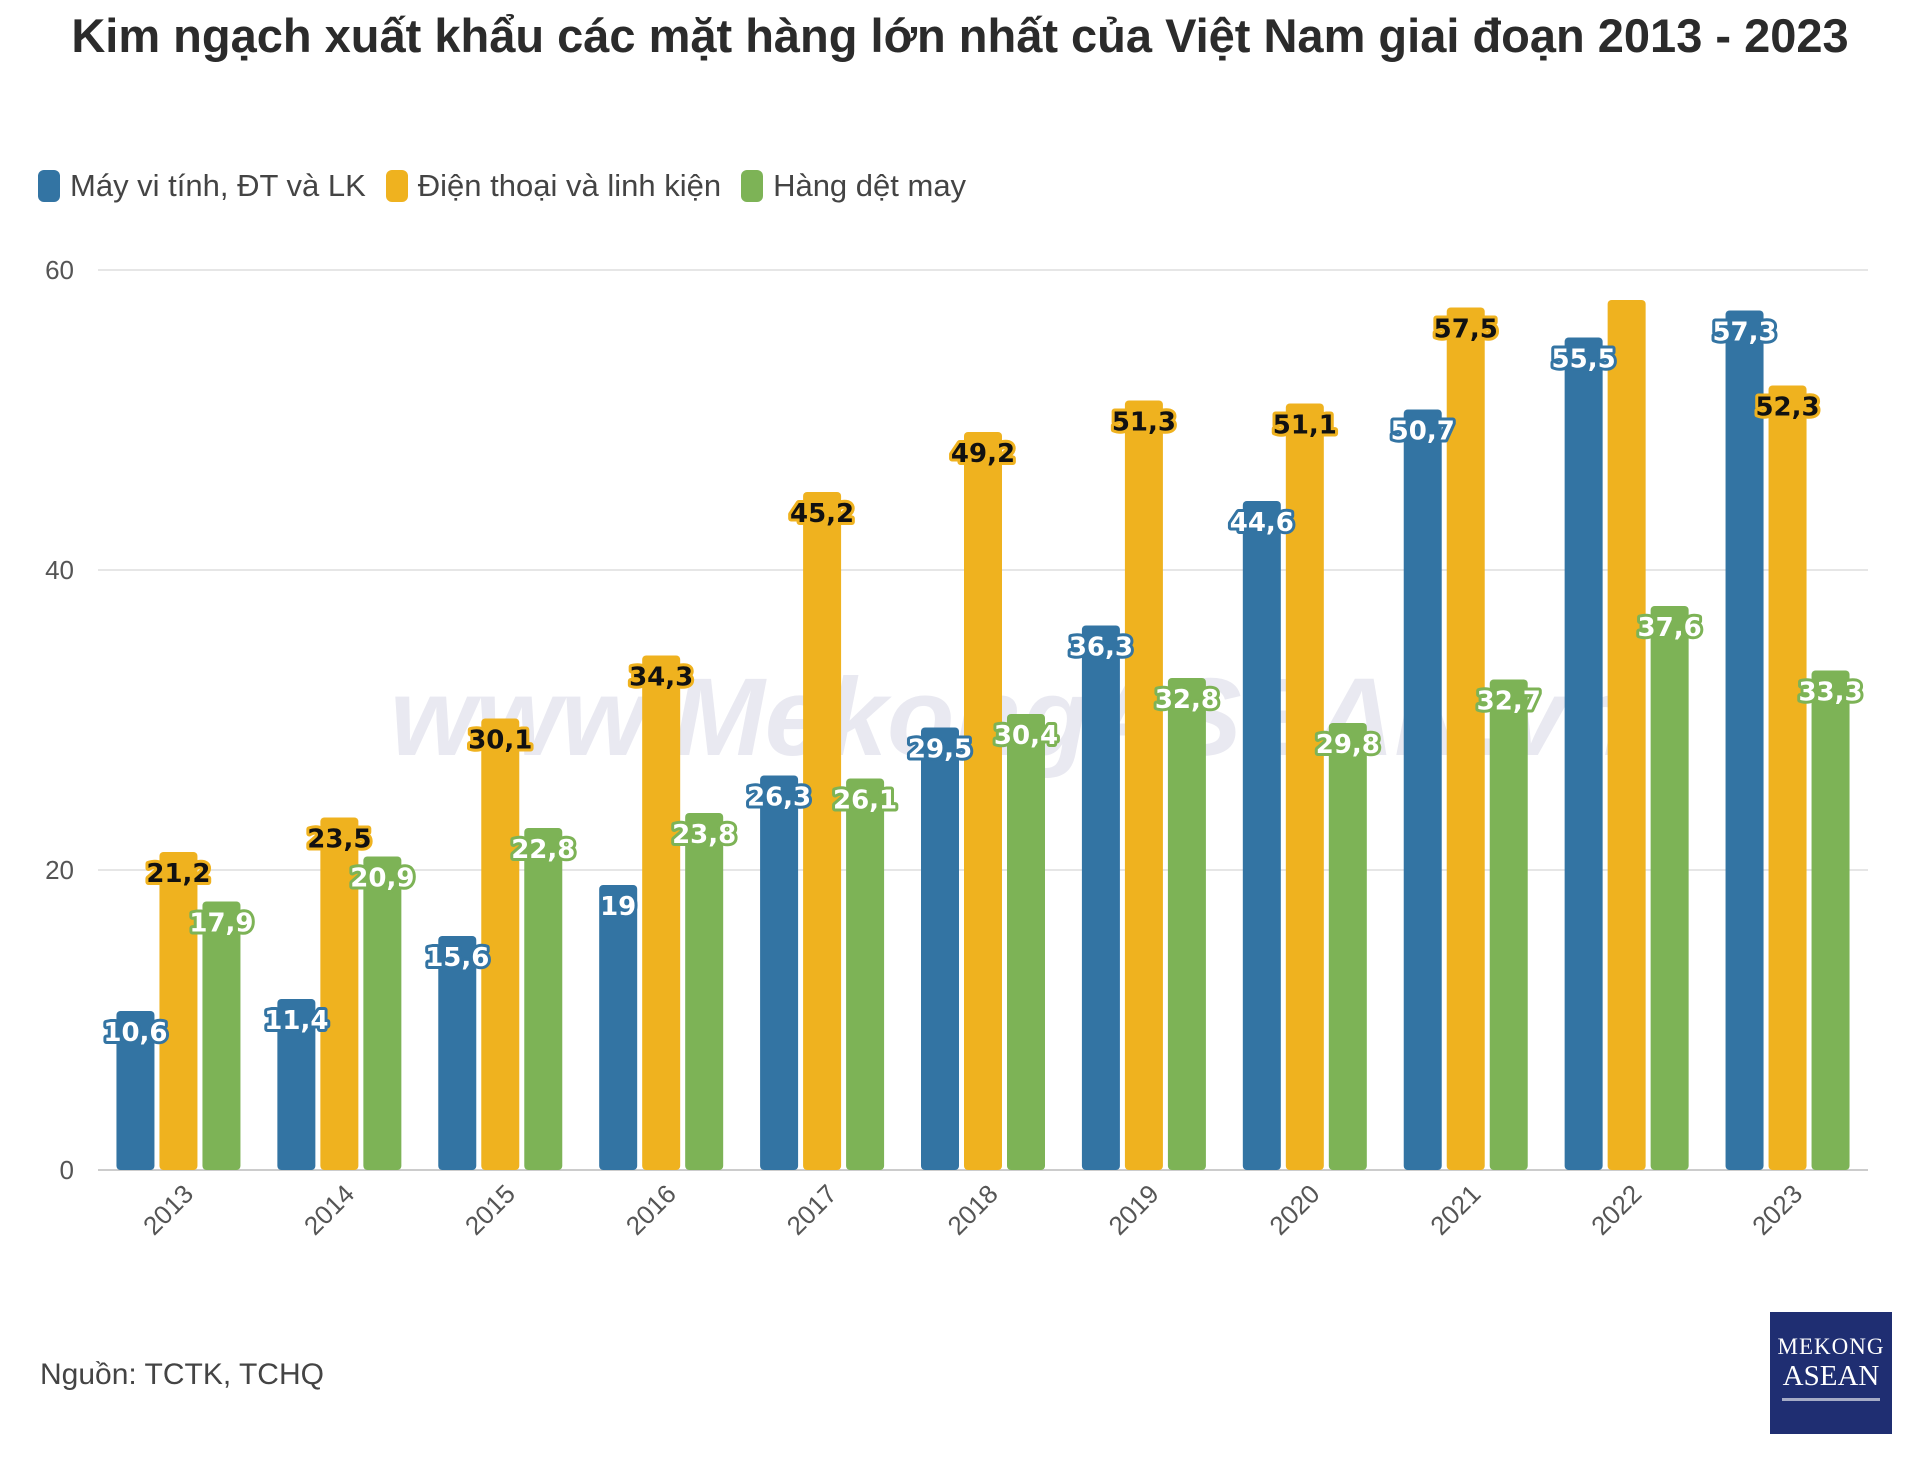  I want to click on data-label-textiles-2022: 37,6, so click(1670, 628).